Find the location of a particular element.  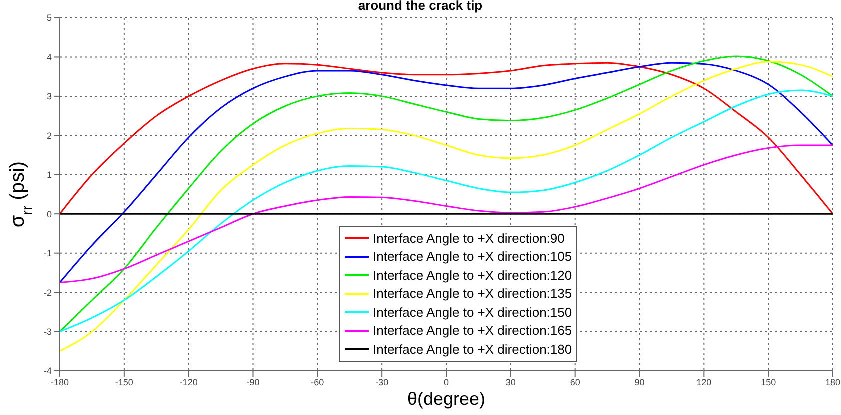

y-tick-label: -3 is located at coordinates (48, 331).